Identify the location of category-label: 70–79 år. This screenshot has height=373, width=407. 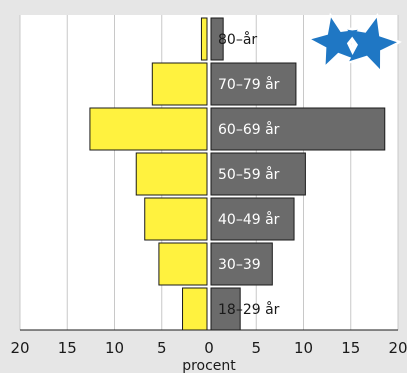
(249, 84).